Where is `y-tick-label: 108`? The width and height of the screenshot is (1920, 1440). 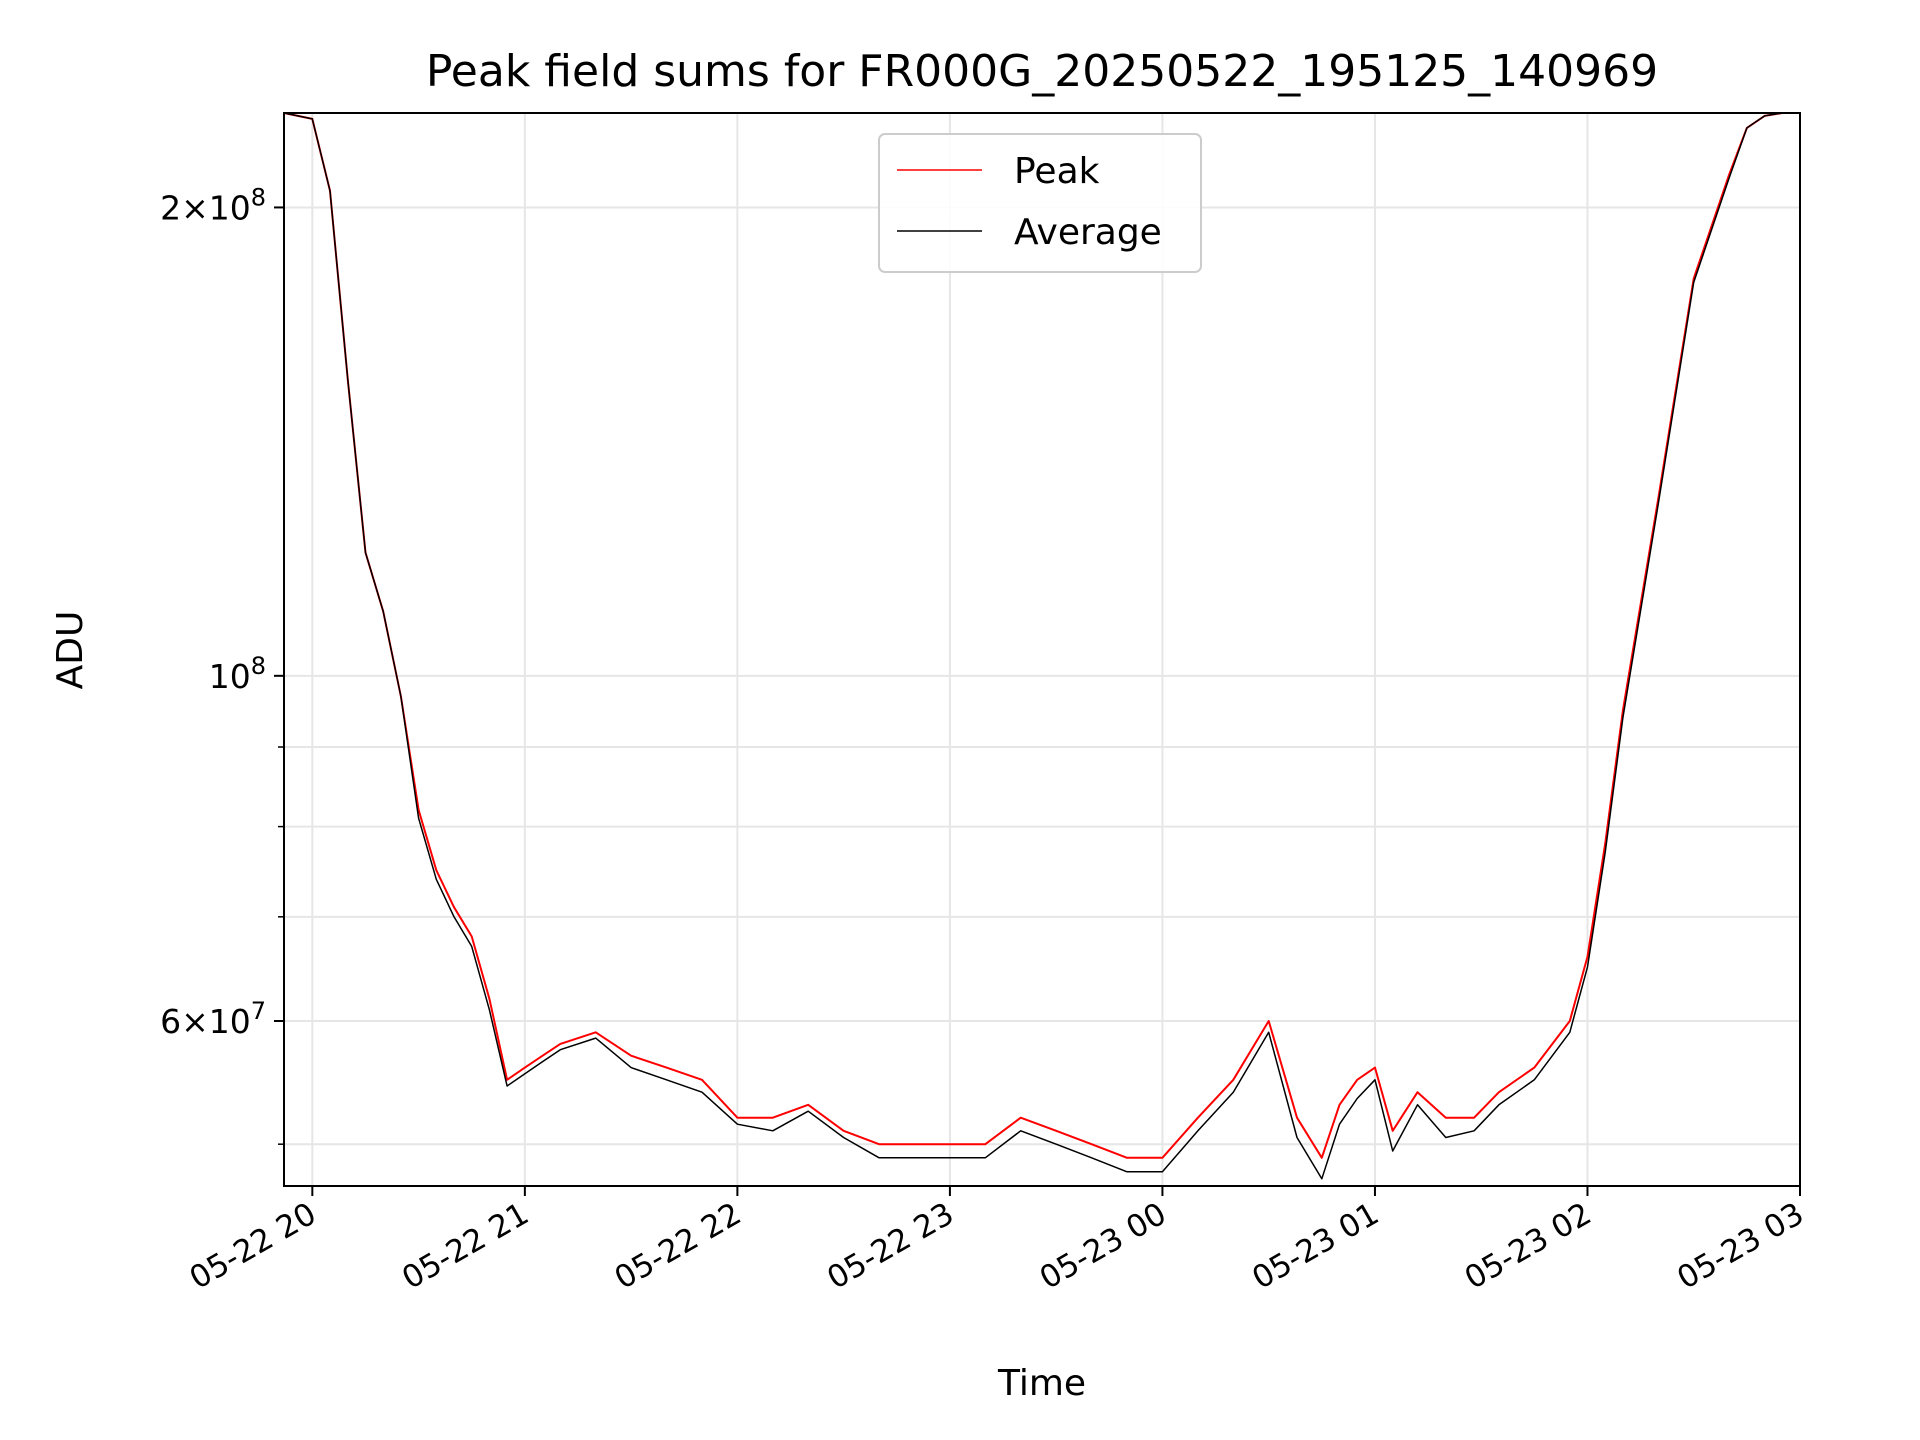 y-tick-label: 108 is located at coordinates (237, 674).